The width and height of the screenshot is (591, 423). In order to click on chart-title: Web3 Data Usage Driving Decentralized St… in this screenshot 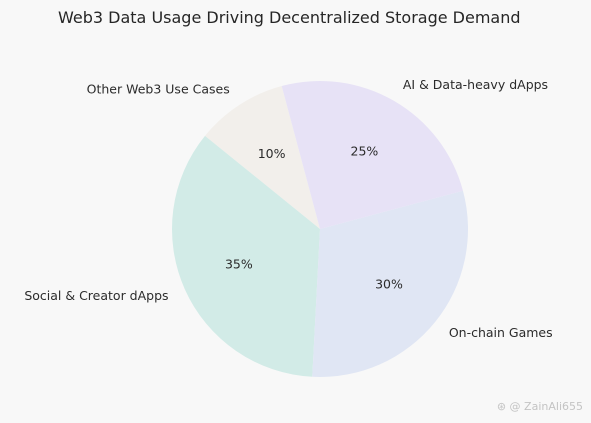, I will do `click(289, 17)`.